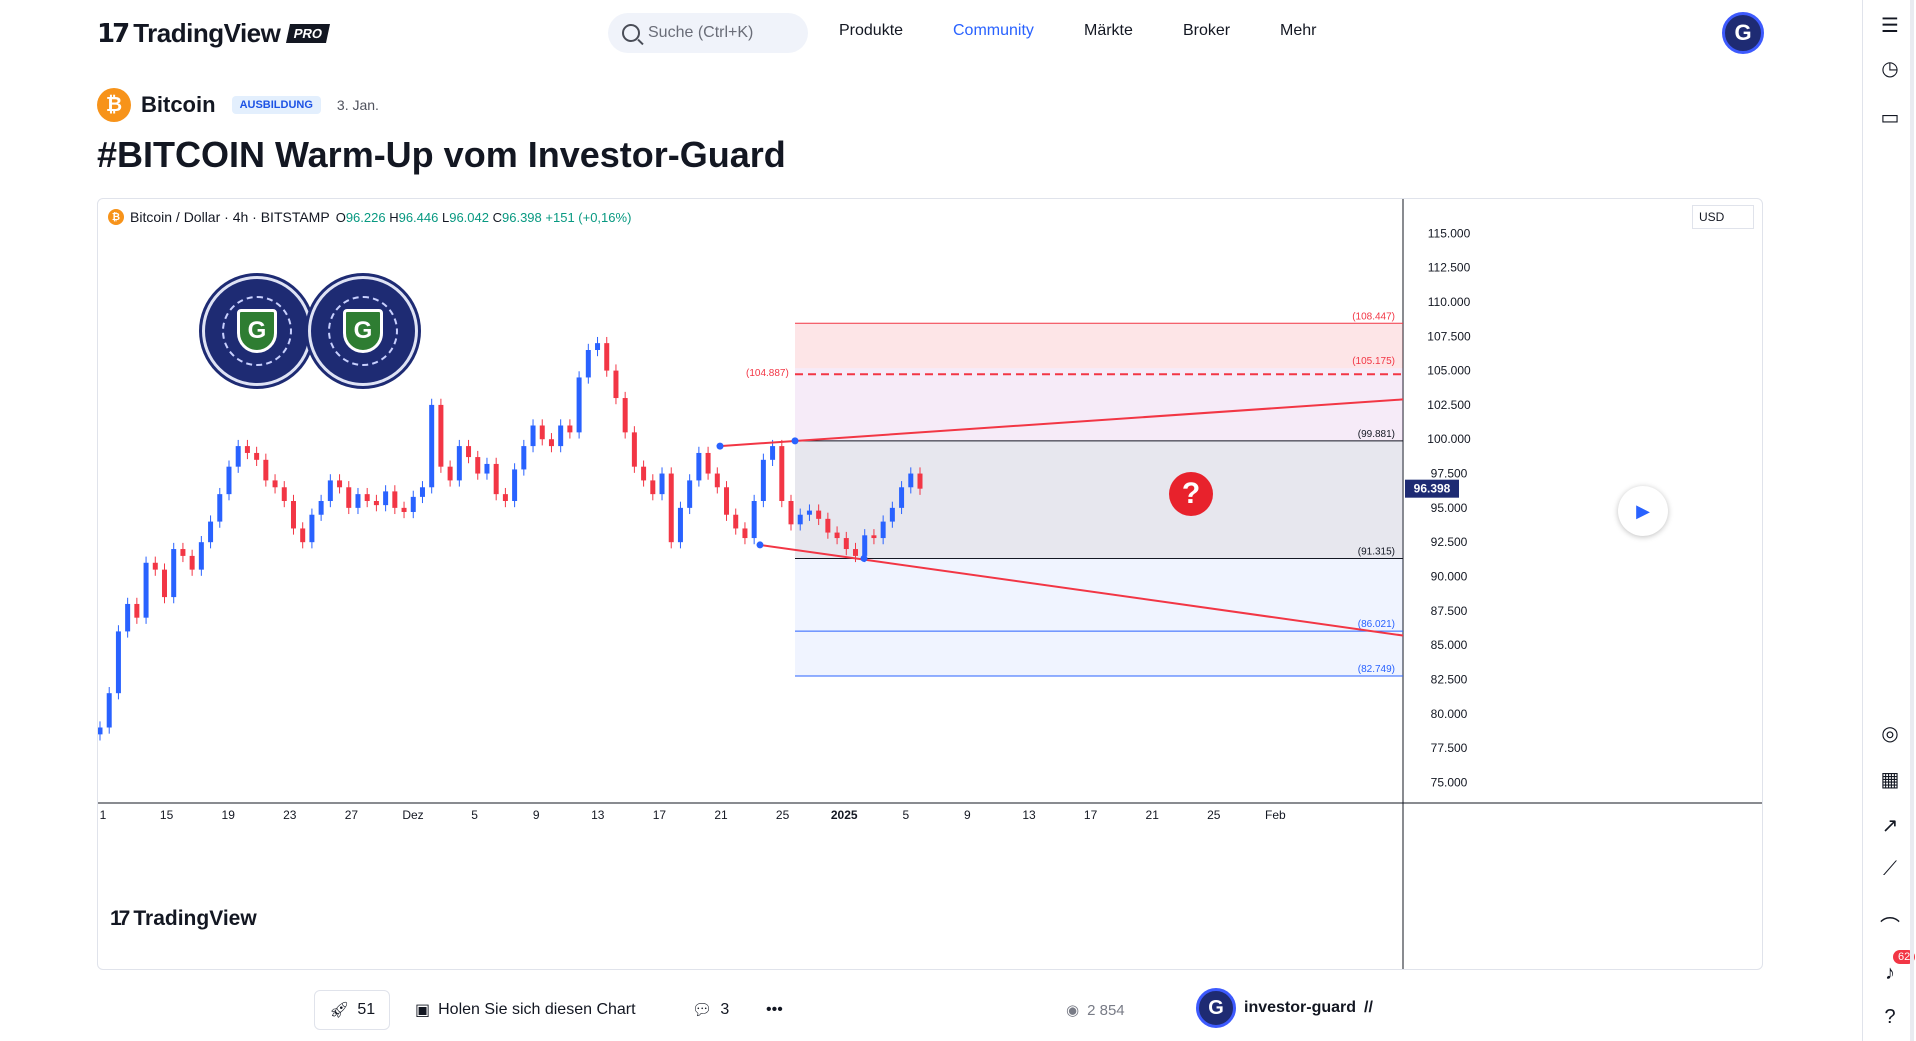 The width and height of the screenshot is (1916, 1041). Describe the element at coordinates (1376, 624) in the screenshot. I see `level-label: (86.021)` at that location.